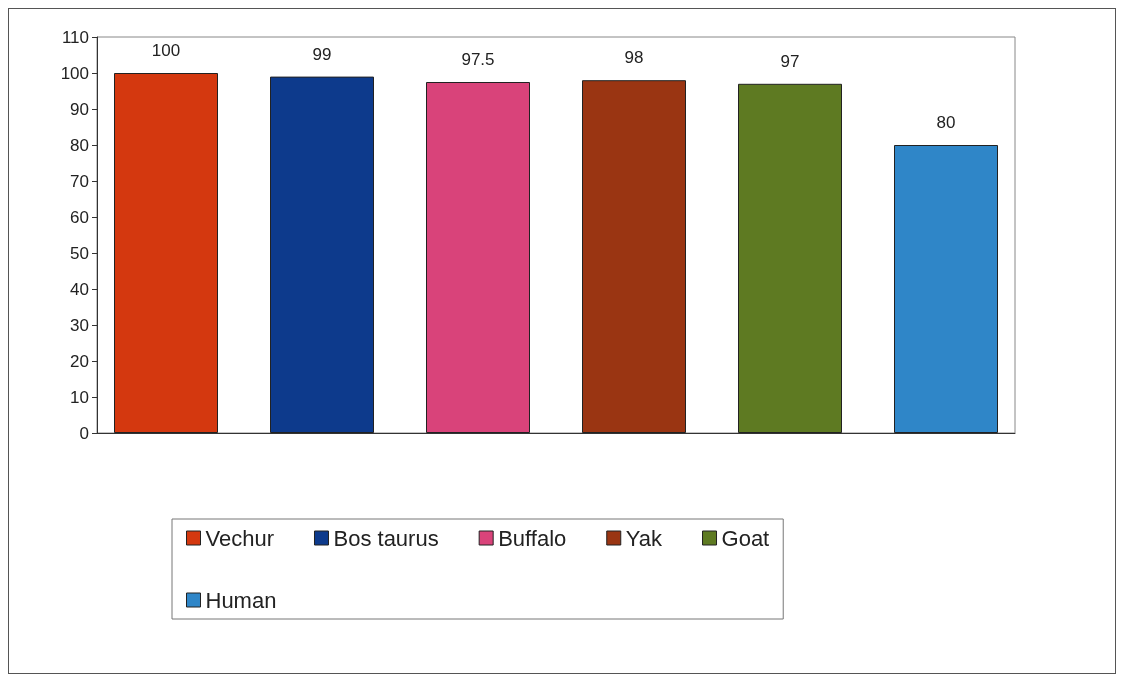 This screenshot has width=1124, height=683. What do you see at coordinates (79, 217) in the screenshot?
I see `y-tick-label: 60` at bounding box center [79, 217].